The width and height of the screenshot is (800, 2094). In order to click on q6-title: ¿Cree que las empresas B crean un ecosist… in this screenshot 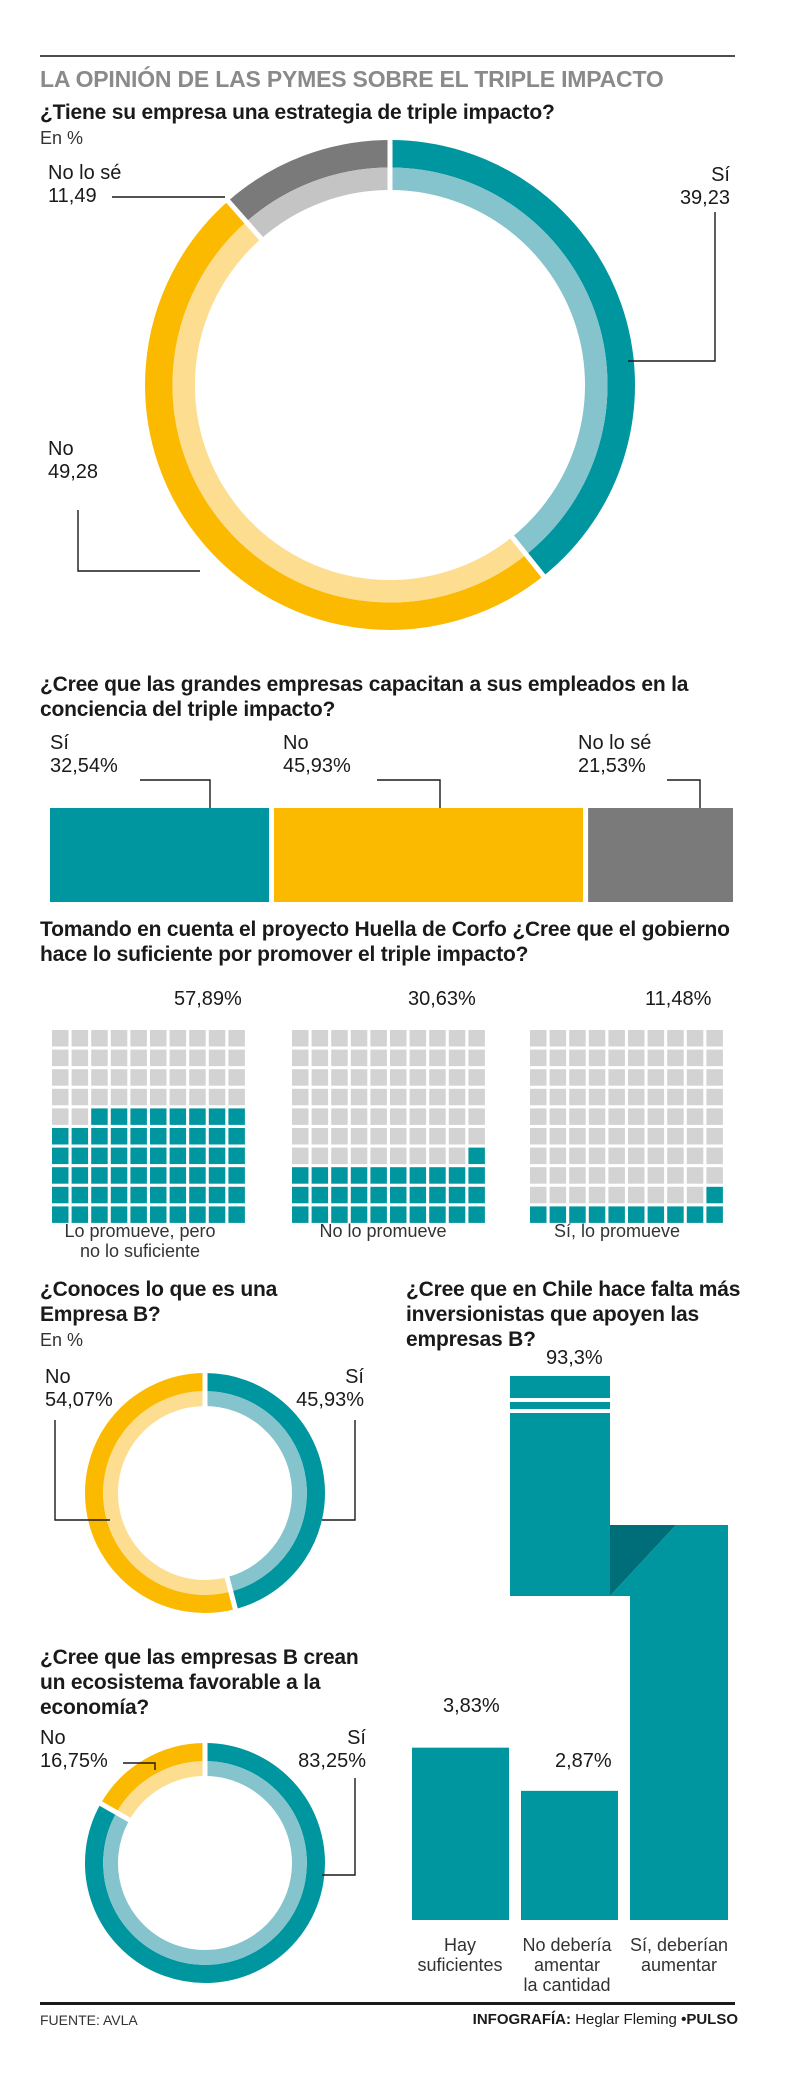, I will do `click(199, 1682)`.